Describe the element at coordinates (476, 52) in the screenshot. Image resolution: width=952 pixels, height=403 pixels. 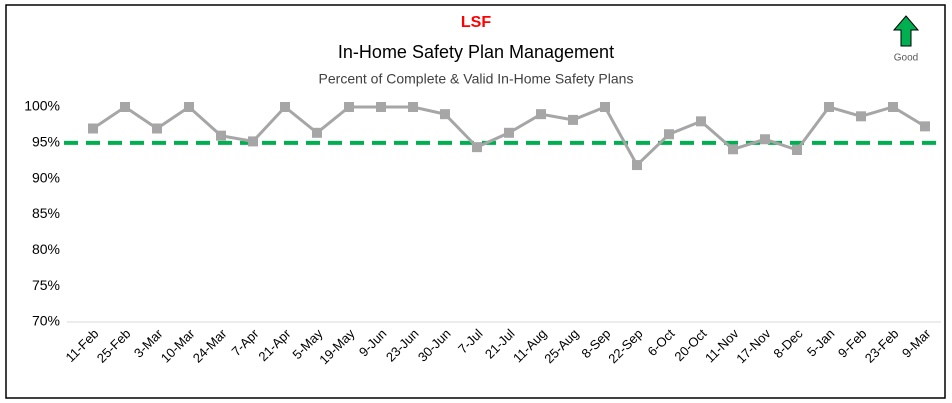
I see `chart-title: In-Home Safety Plan Management` at that location.